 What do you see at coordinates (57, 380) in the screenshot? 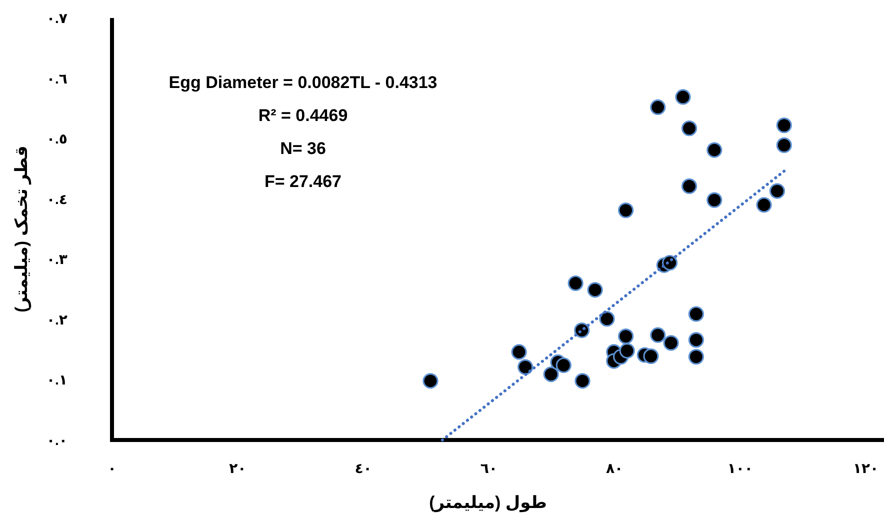
I see `y-tick-label: ٠.١` at bounding box center [57, 380].